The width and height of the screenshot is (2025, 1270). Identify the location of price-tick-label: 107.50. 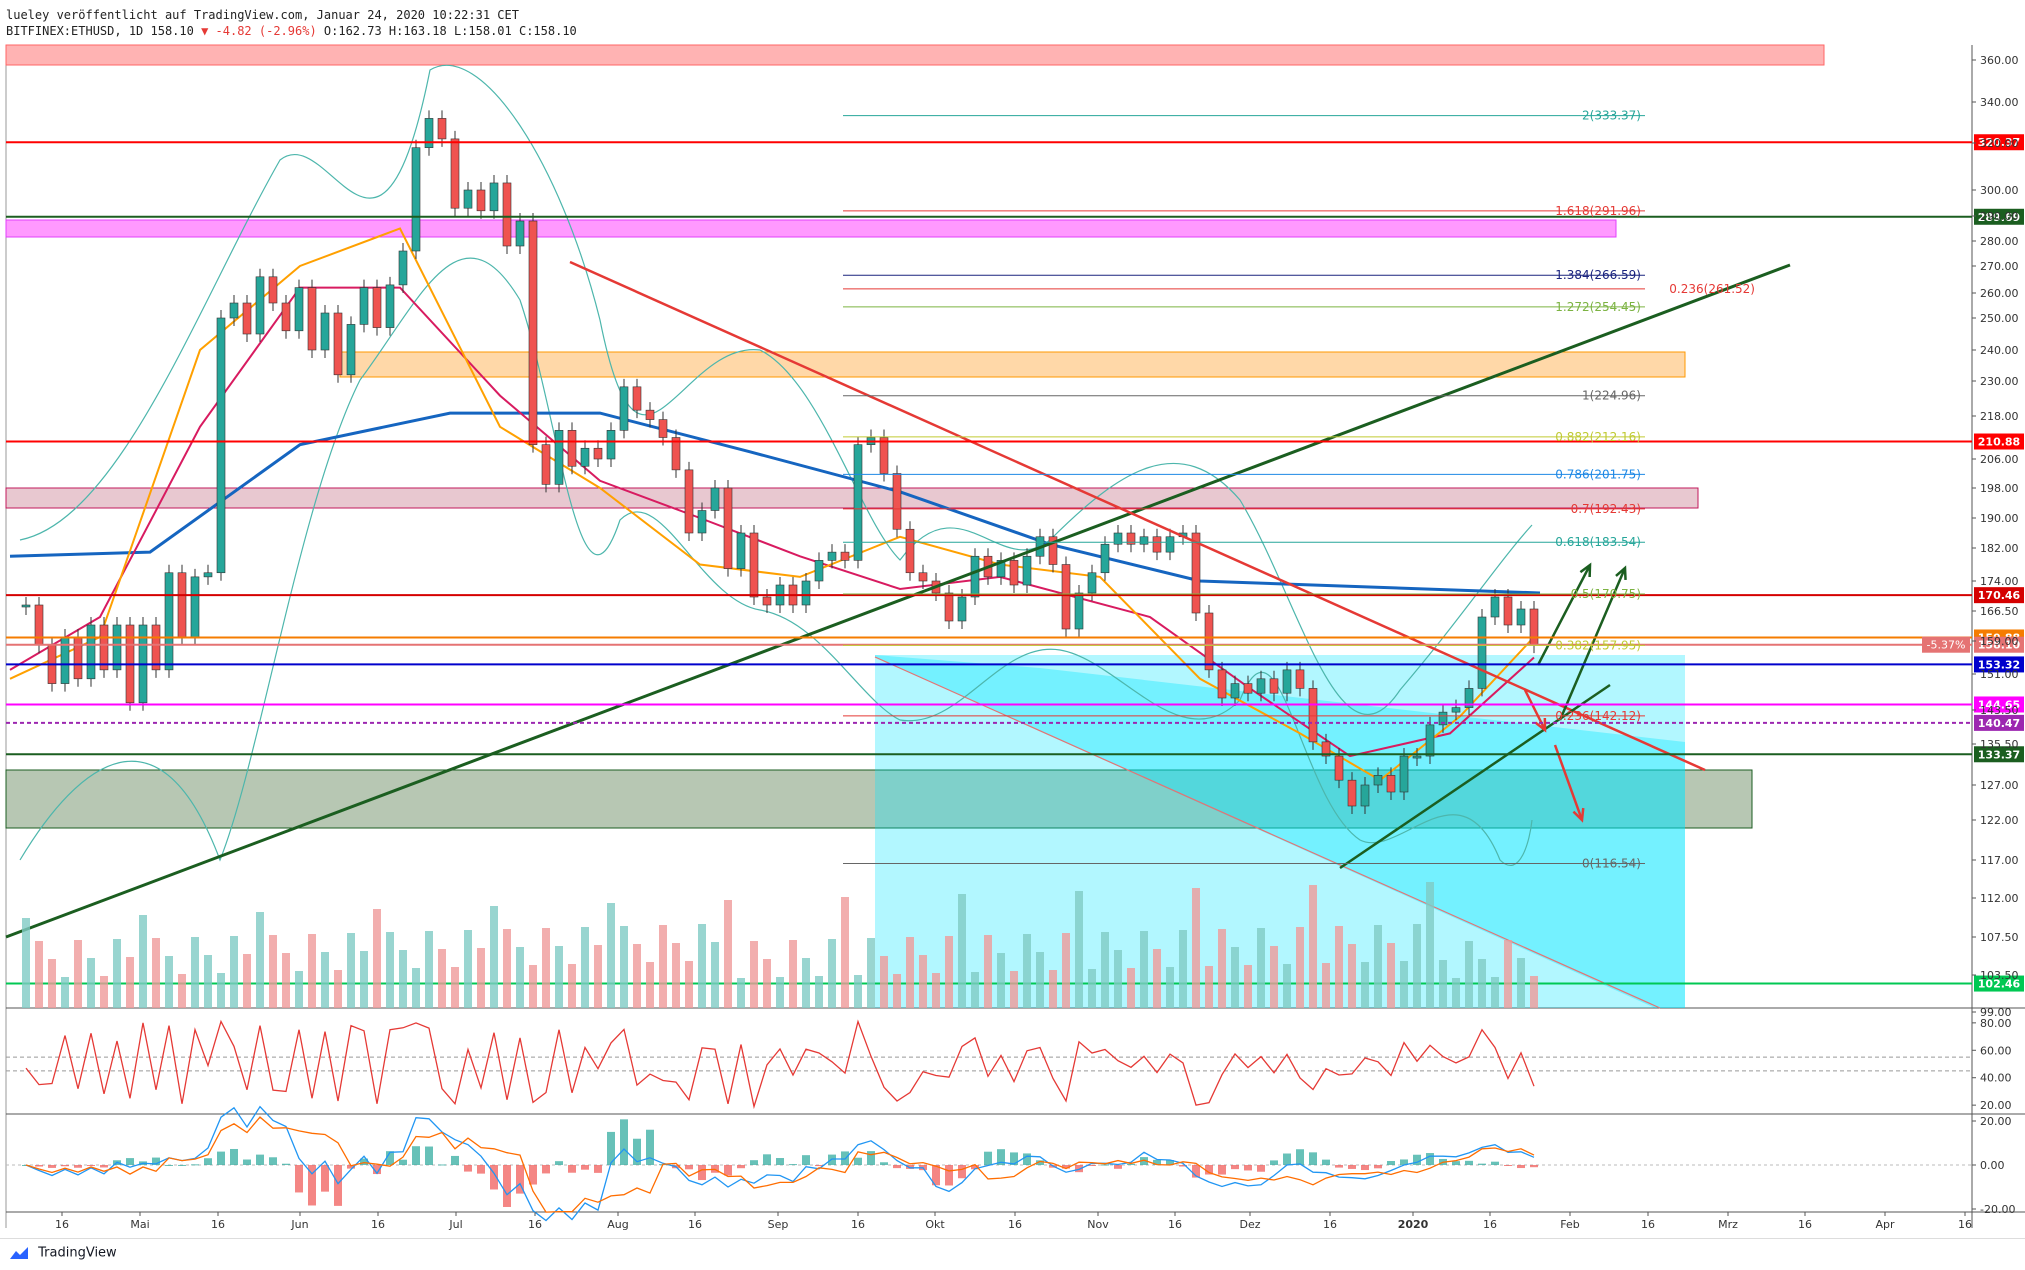
(1999, 937).